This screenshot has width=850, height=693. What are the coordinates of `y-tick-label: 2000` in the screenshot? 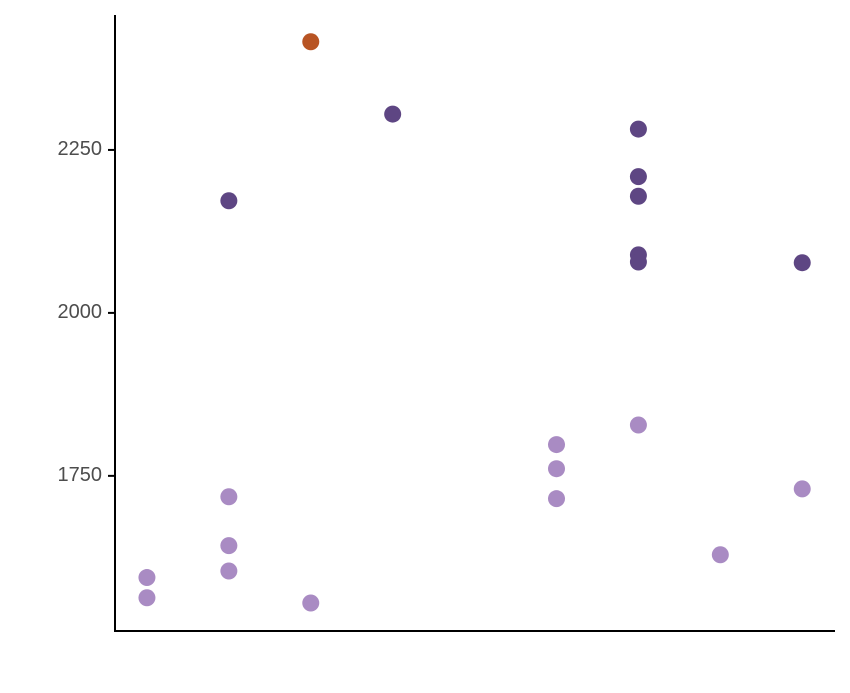 It's located at (80, 312).